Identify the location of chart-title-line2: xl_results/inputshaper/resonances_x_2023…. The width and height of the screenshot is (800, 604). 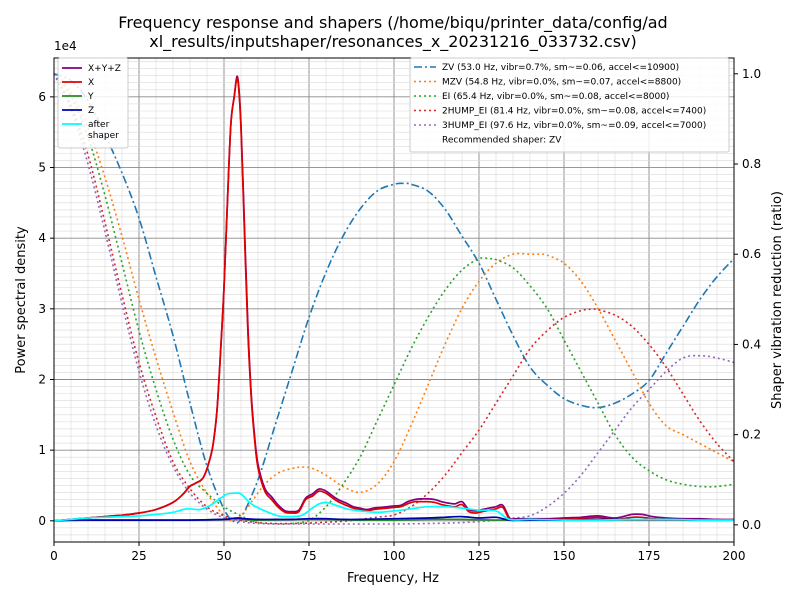
(392, 42).